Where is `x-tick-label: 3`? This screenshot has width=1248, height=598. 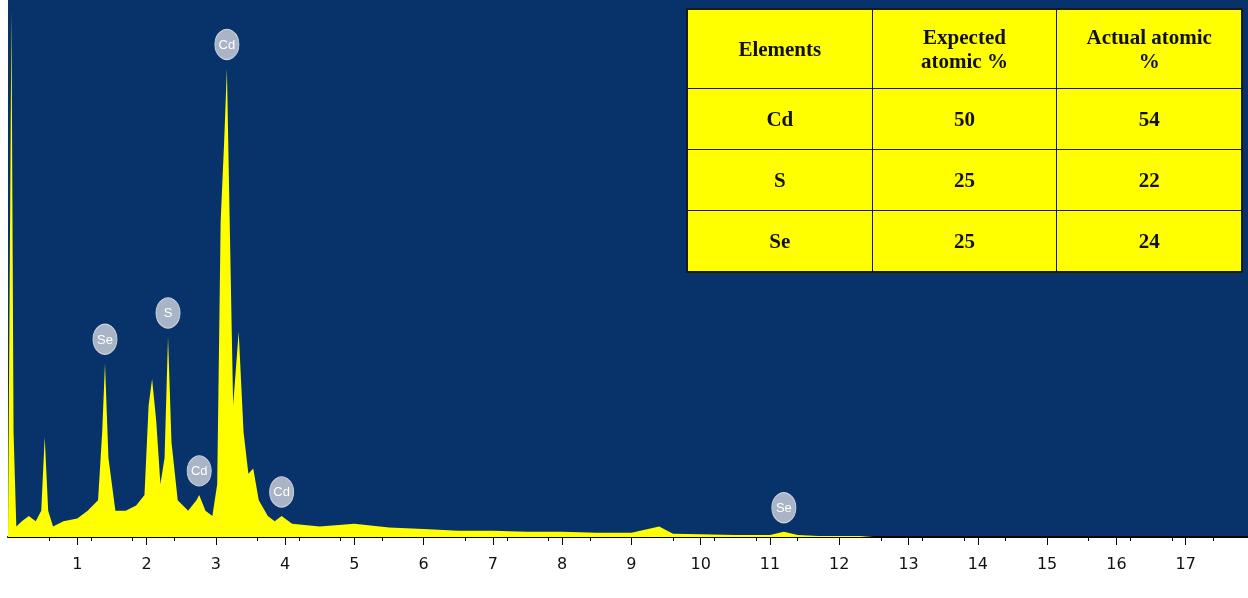
x-tick-label: 3 is located at coordinates (215, 563).